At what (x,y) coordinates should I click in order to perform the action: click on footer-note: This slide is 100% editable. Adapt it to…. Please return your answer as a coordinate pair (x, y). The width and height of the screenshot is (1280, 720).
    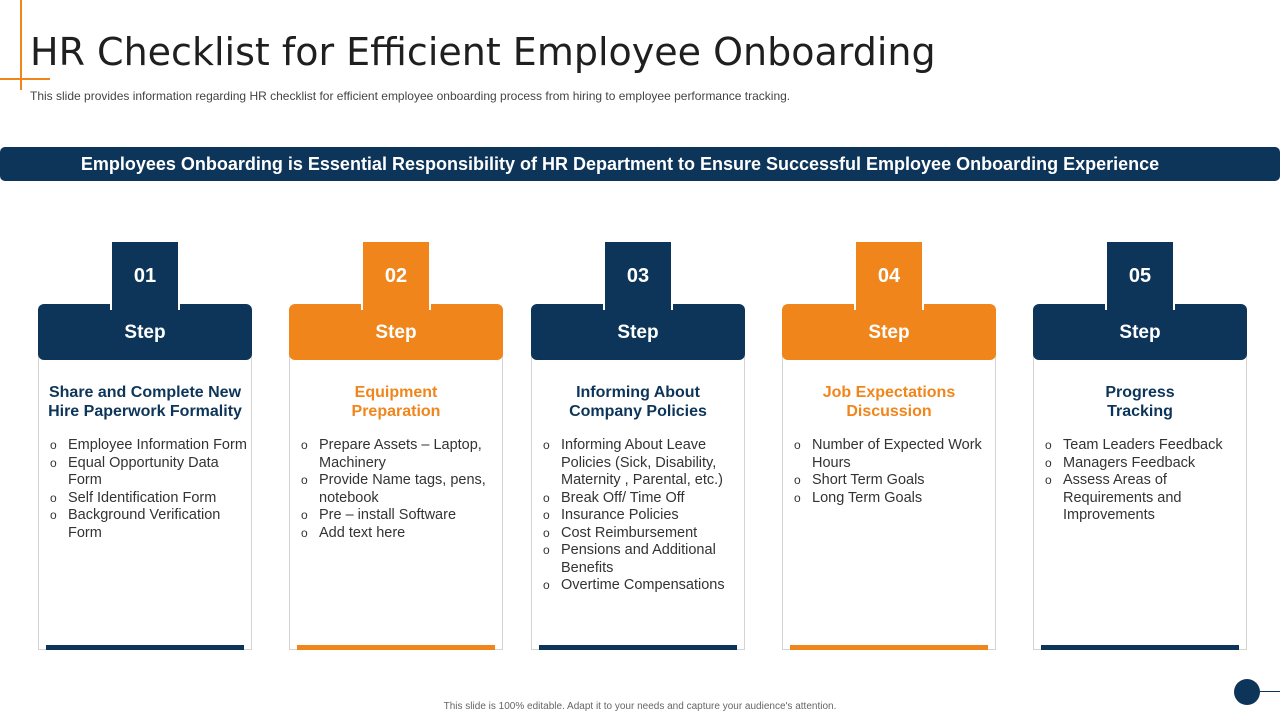
    Looking at the image, I should click on (640, 706).